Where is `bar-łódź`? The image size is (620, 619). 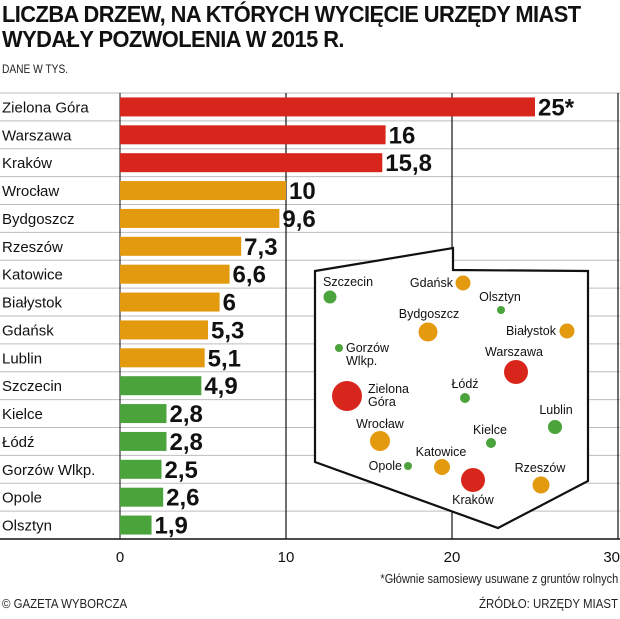 bar-łódź is located at coordinates (143, 441).